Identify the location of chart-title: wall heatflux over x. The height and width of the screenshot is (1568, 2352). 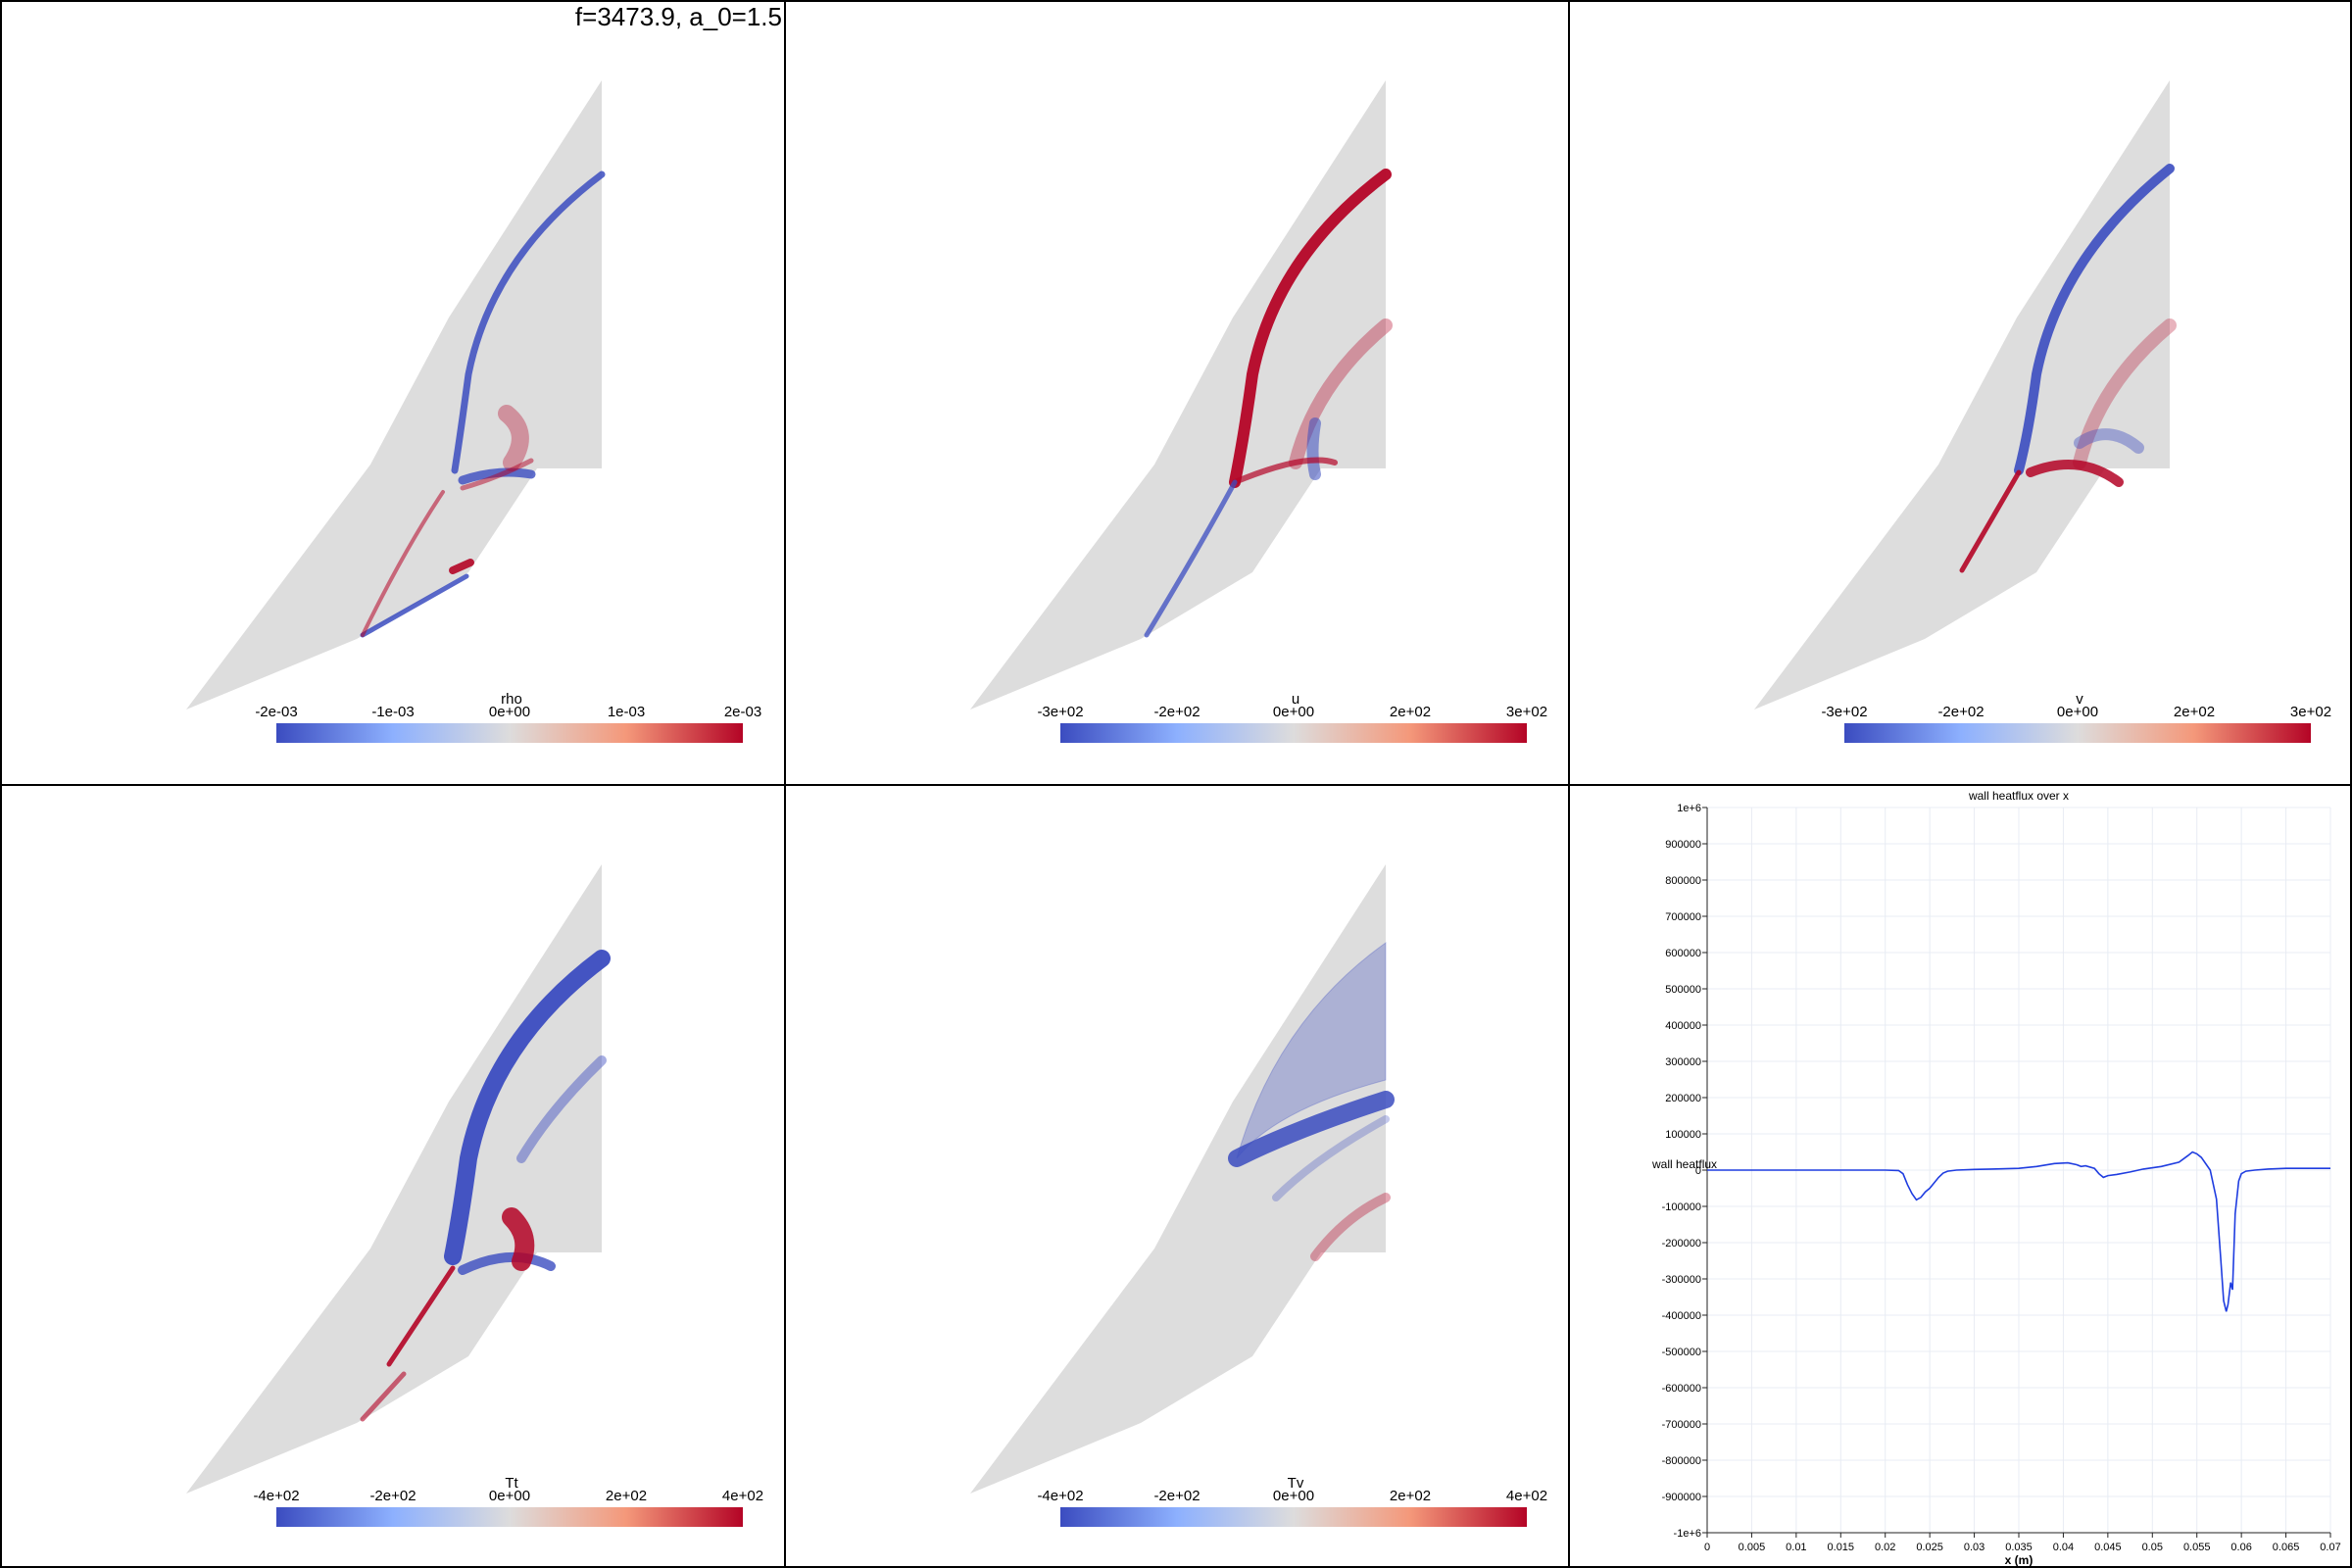
(2018, 796).